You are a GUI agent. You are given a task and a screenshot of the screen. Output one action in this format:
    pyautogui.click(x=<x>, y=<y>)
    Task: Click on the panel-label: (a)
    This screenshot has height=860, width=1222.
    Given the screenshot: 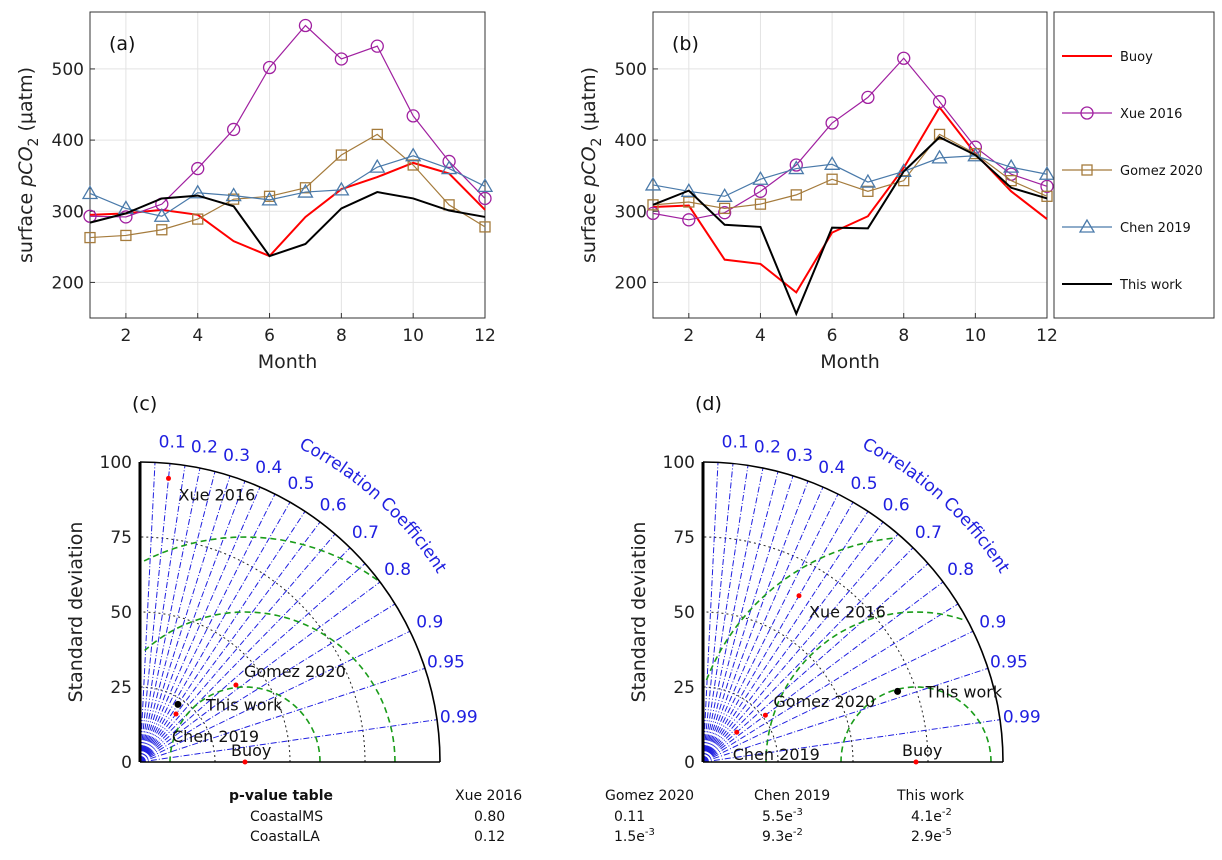 What is the action you would take?
    pyautogui.click(x=122, y=44)
    